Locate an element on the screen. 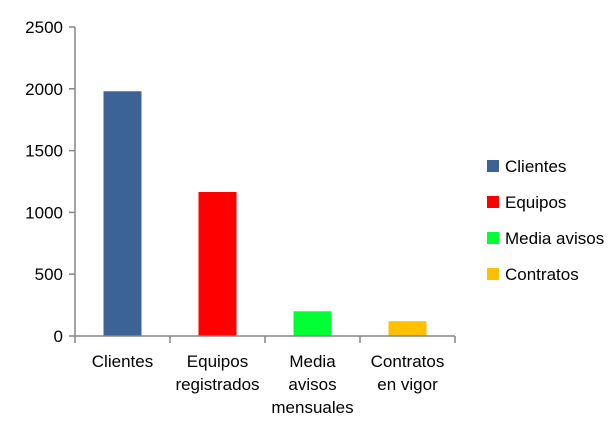  x-tick-label: Media avisos mensuales is located at coordinates (312, 384).